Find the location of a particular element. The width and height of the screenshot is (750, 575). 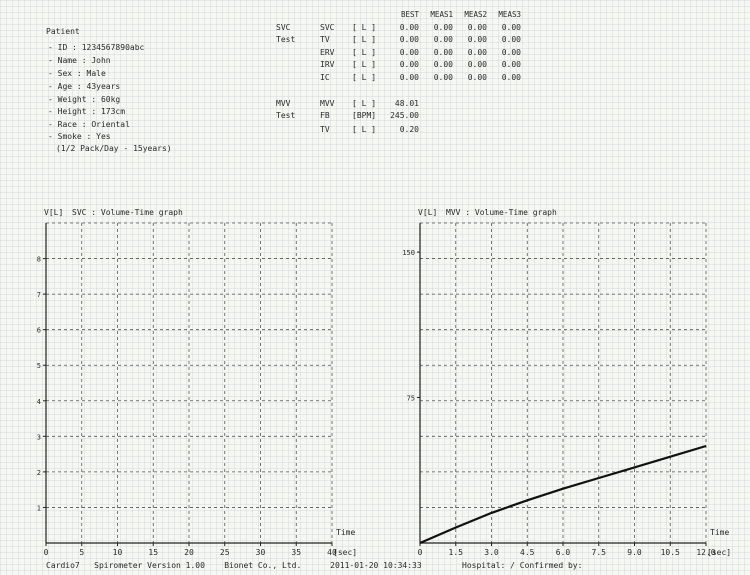

patient-line: - ID : 1234567890abc is located at coordinates (96, 47).